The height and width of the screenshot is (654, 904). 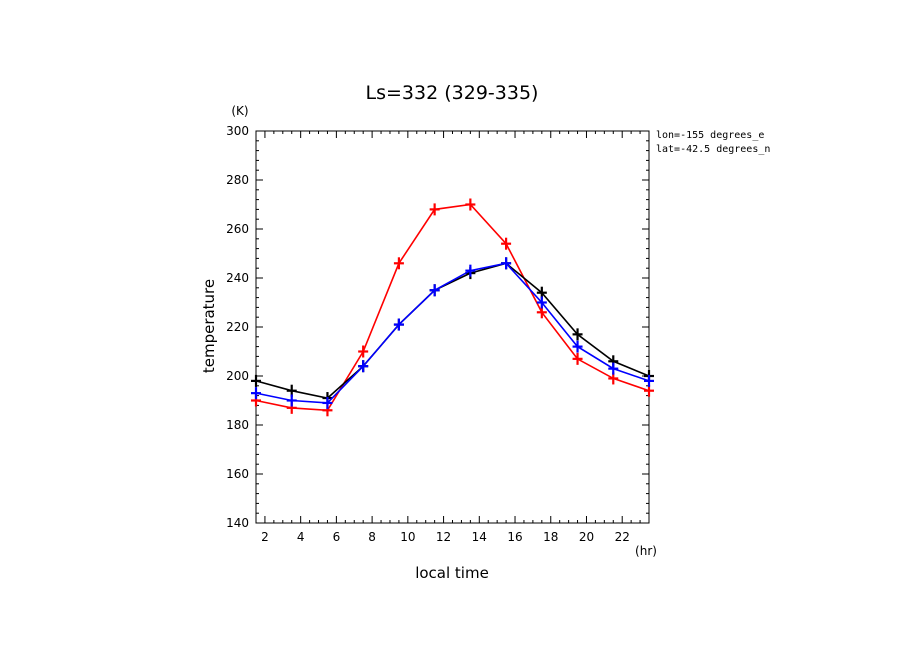 I want to click on x-tick-label: 6, so click(x=337, y=537).